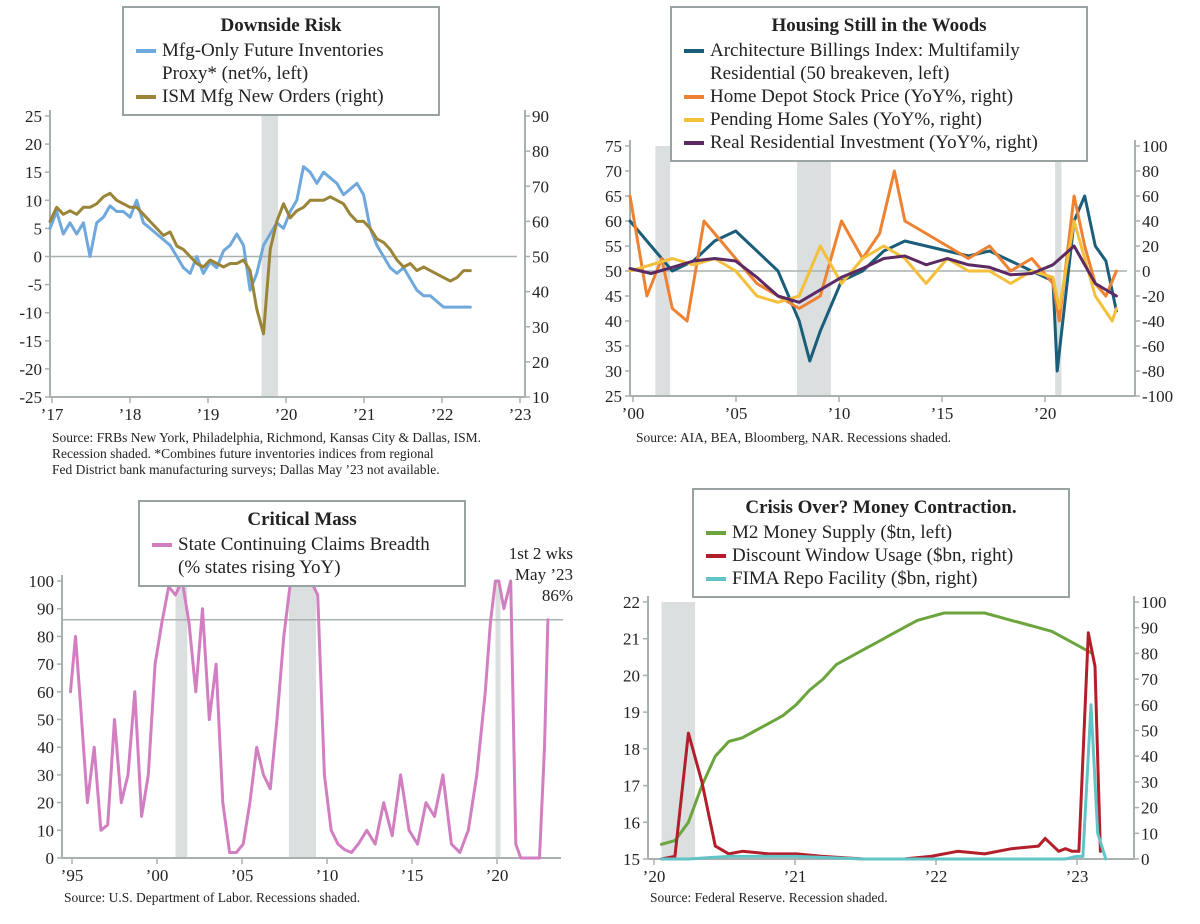 This screenshot has width=1200, height=924. What do you see at coordinates (613, 246) in the screenshot?
I see `y-tick-label-left: 55` at bounding box center [613, 246].